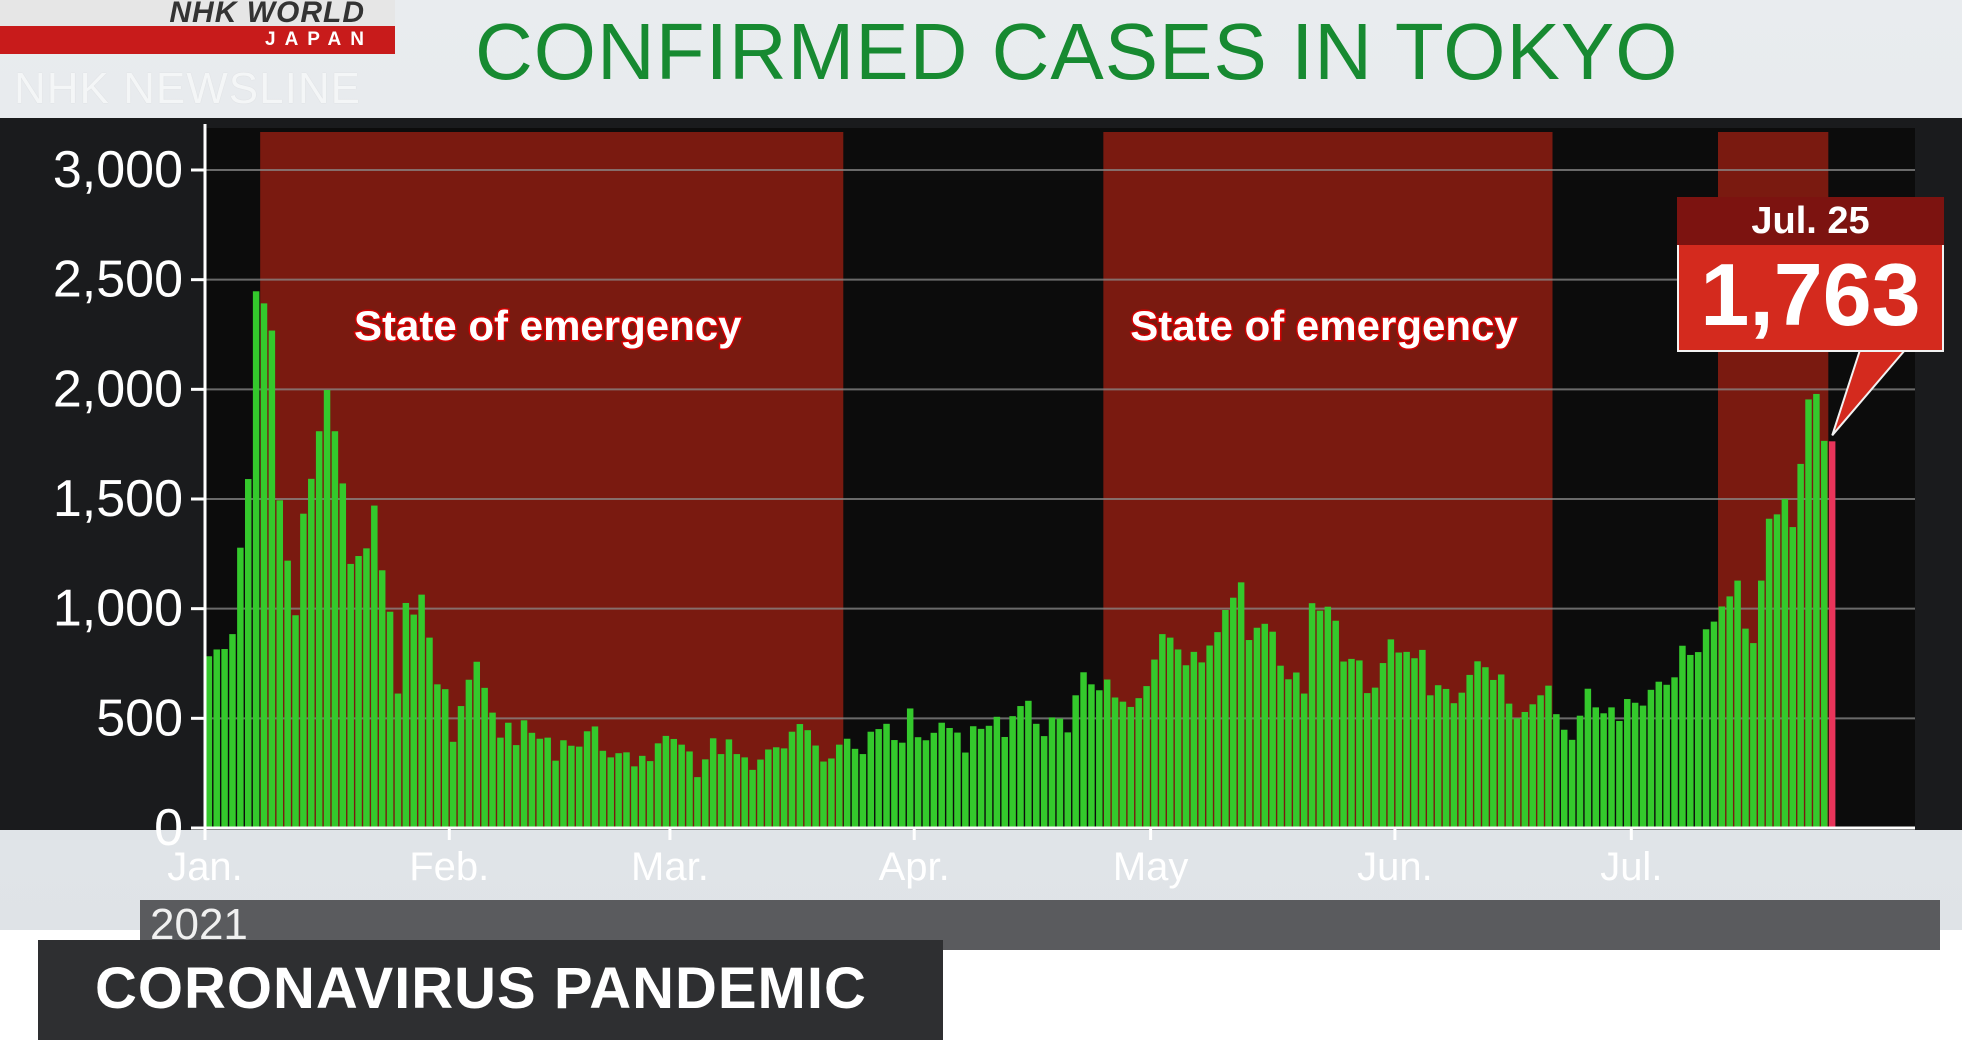 Image resolution: width=1962 pixels, height=1044 pixels. What do you see at coordinates (1151, 867) in the screenshot?
I see `month-label-may: May` at bounding box center [1151, 867].